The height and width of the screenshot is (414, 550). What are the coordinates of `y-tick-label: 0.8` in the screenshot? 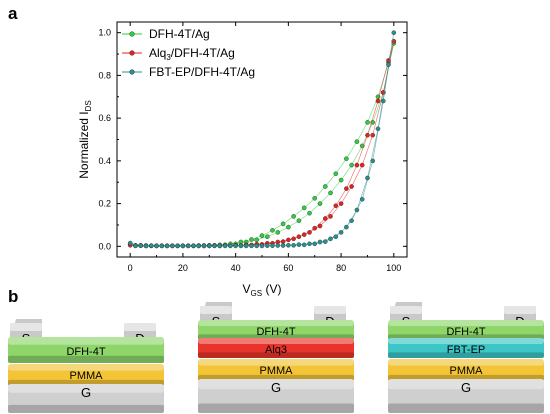 It's located at (104, 75).